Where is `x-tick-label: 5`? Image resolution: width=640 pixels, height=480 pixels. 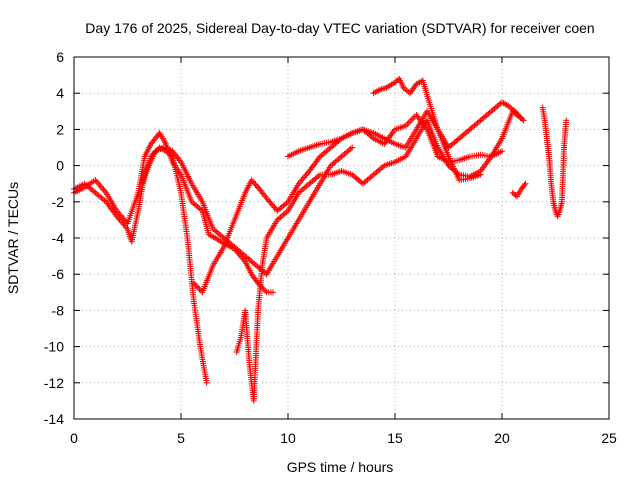
x-tick-label: 5 is located at coordinates (181, 438).